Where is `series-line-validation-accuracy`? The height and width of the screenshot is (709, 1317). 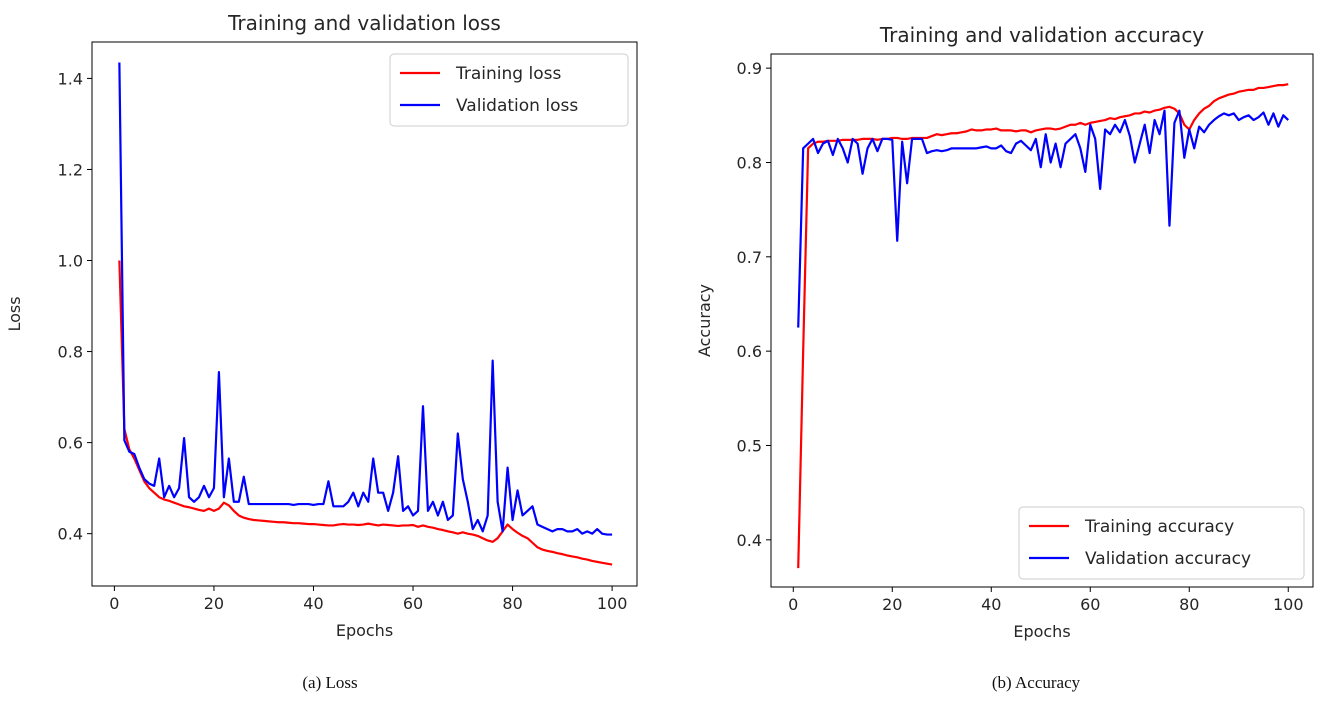 series-line-validation-accuracy is located at coordinates (1043, 218).